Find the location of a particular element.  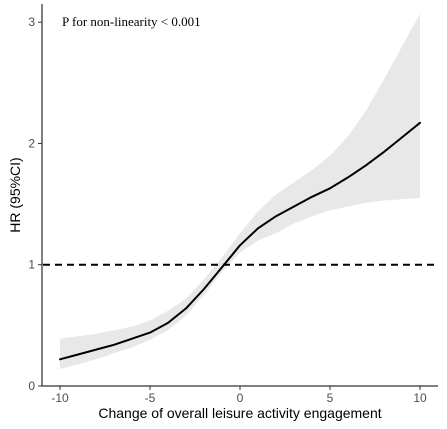

y-tick-label: 1 is located at coordinates (31, 265).